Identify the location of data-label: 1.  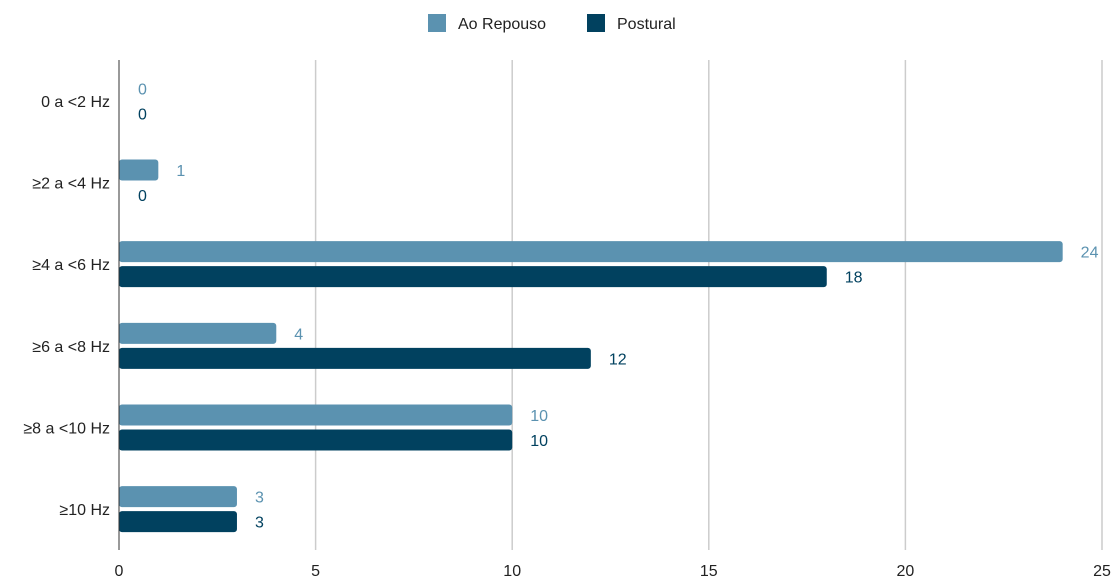
(180, 171).